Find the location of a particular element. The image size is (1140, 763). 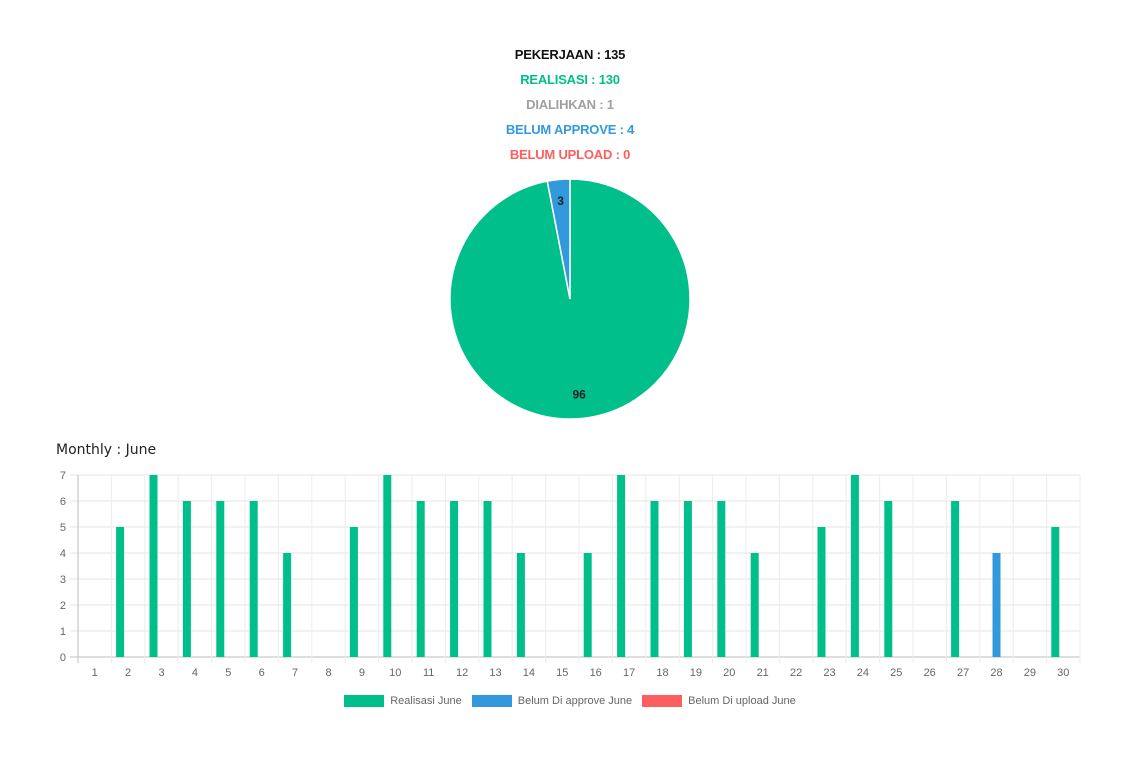

pie-slice-label: 96 is located at coordinates (579, 395).